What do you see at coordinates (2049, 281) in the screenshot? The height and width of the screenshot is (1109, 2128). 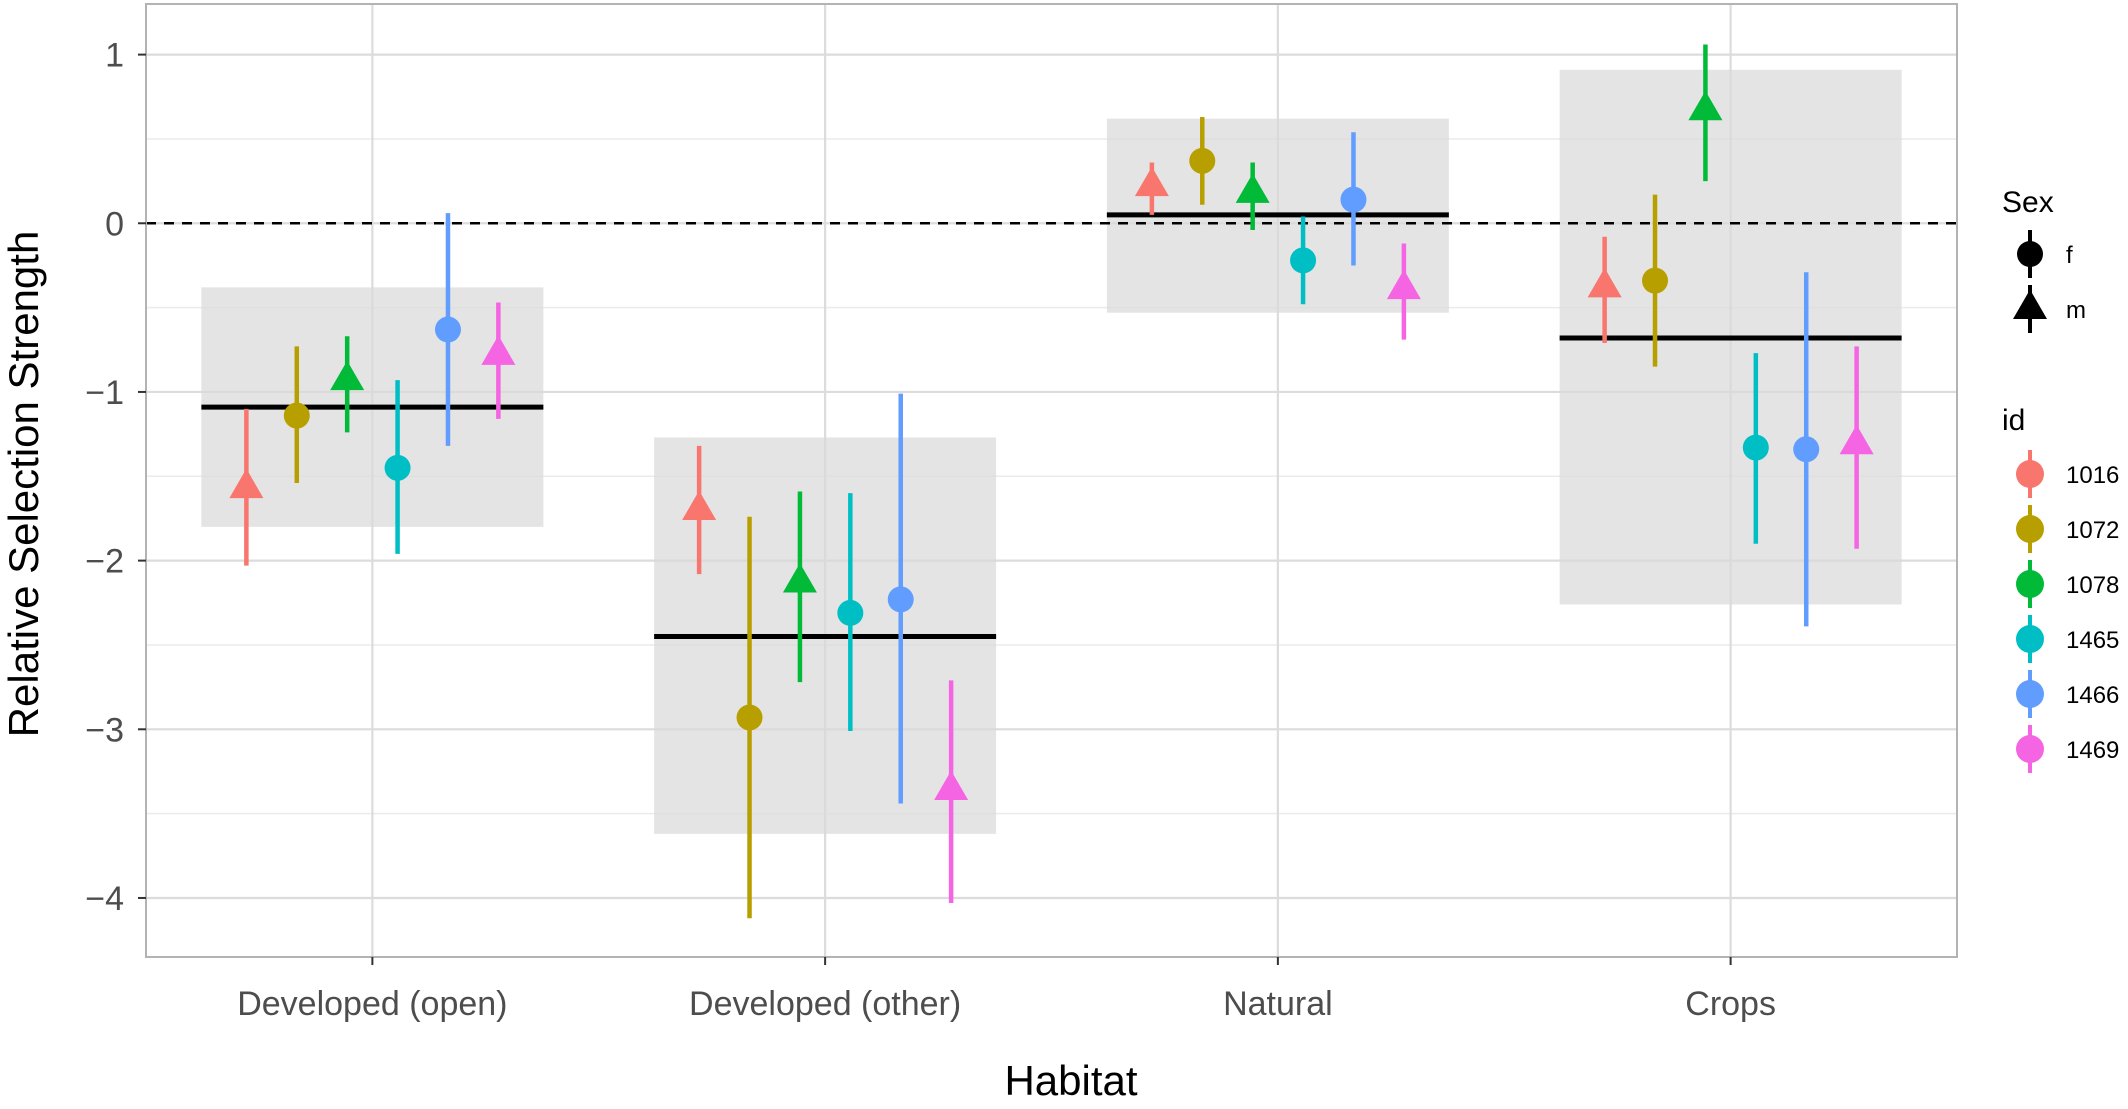 I see `legend-sex-keys: fm` at bounding box center [2049, 281].